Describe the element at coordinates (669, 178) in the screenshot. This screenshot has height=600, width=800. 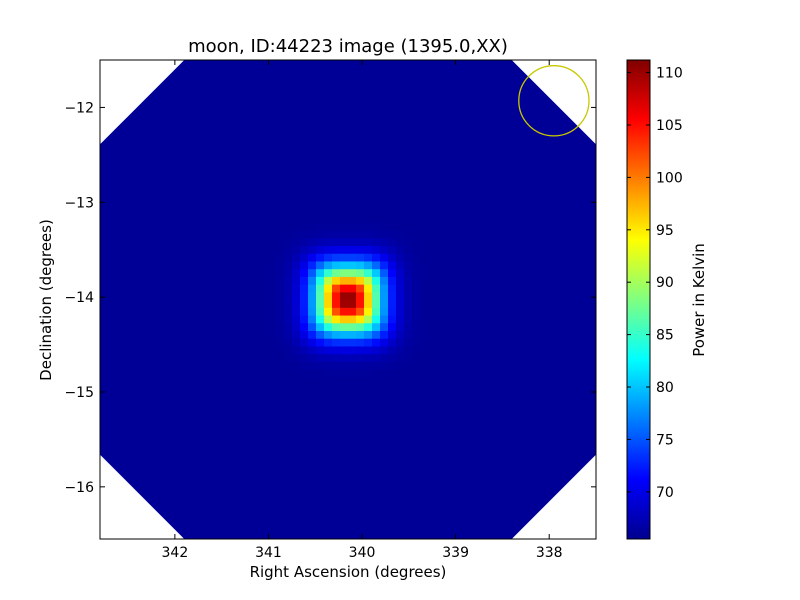
I see `colorbar-tick-label: 100` at that location.